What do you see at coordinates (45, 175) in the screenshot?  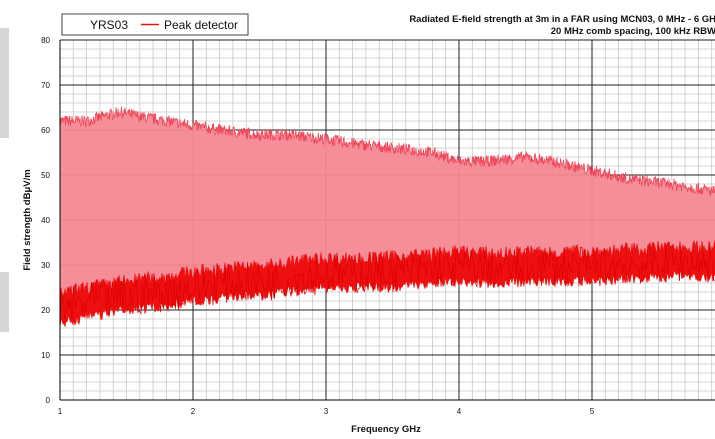 I see `y-tick-label: 50` at bounding box center [45, 175].